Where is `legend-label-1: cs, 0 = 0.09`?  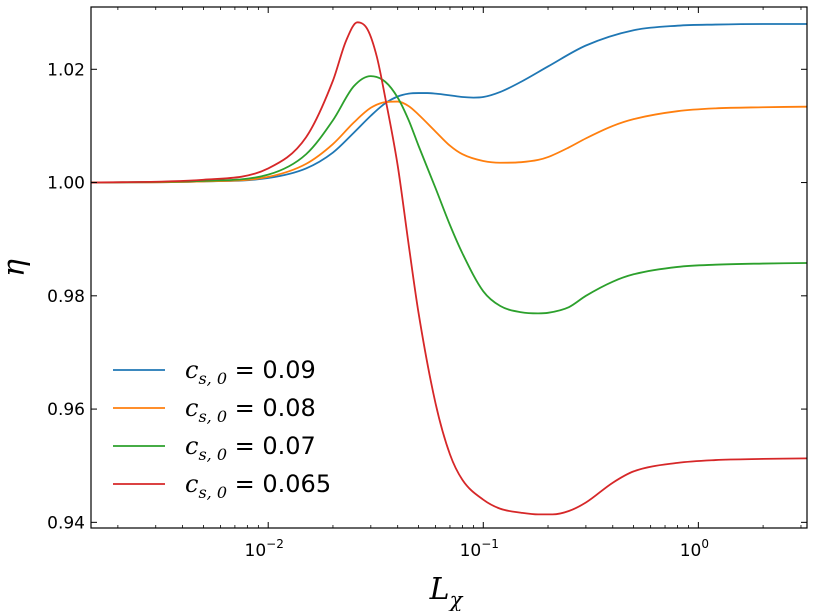 legend-label-1: cs, 0 = 0.09 is located at coordinates (250, 372).